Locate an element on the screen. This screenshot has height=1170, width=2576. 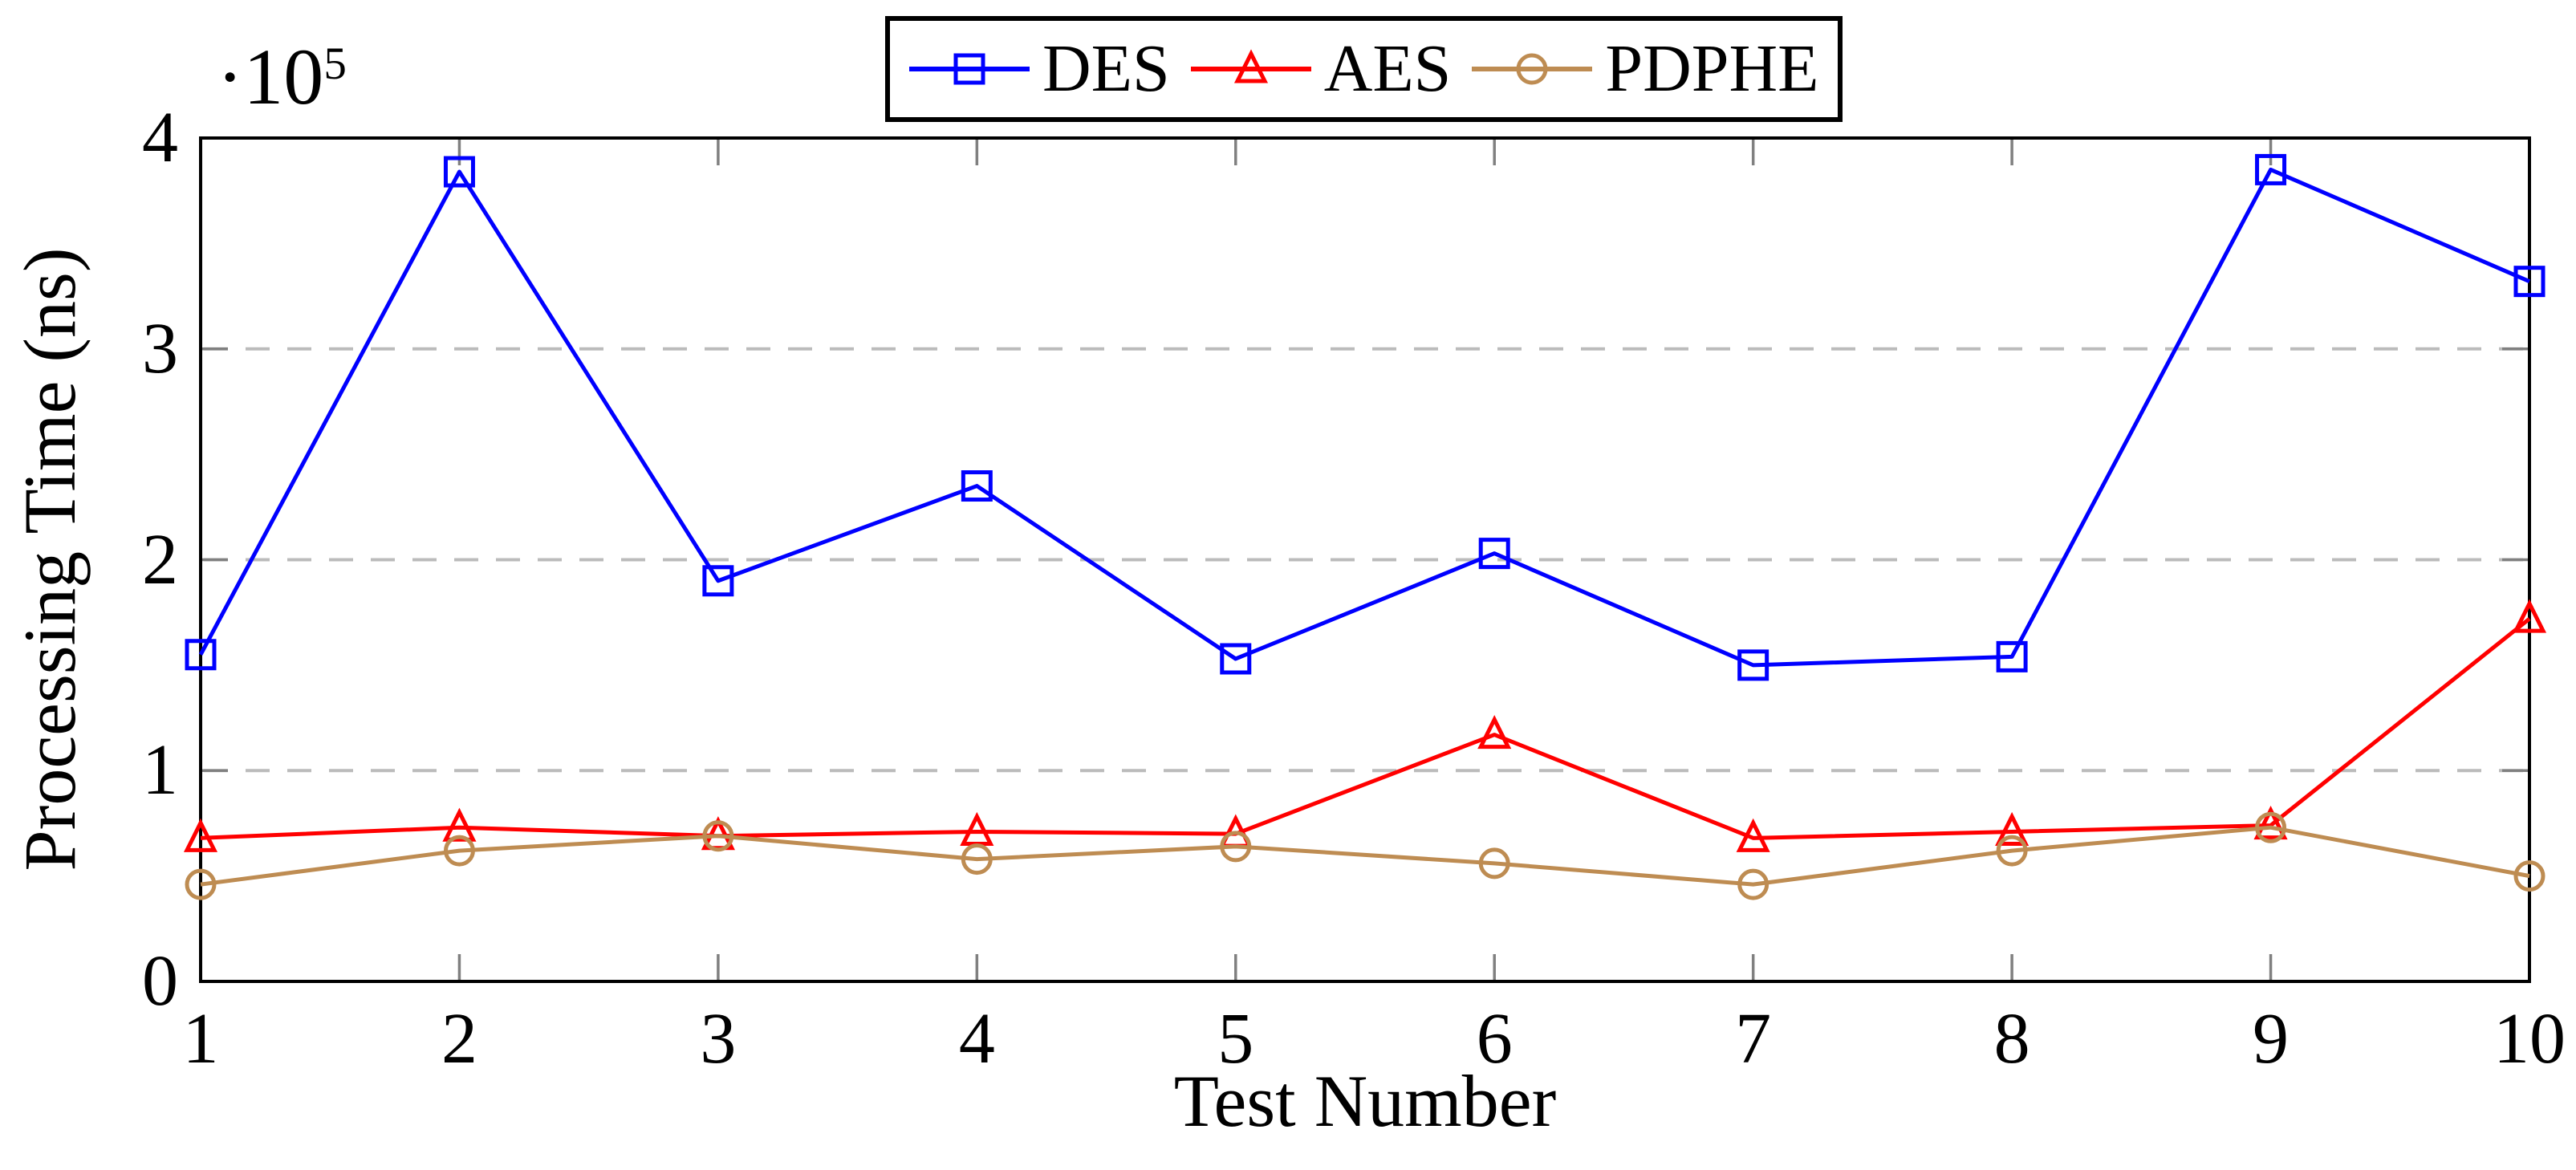
y-axis-scale-exponent: 5 is located at coordinates (335, 63).